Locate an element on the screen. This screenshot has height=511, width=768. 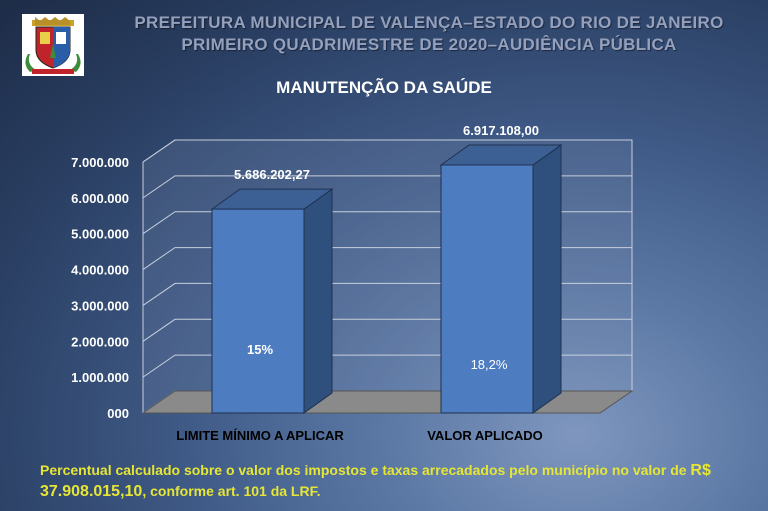
x-category-label: VALOR APLICADO is located at coordinates (485, 435).